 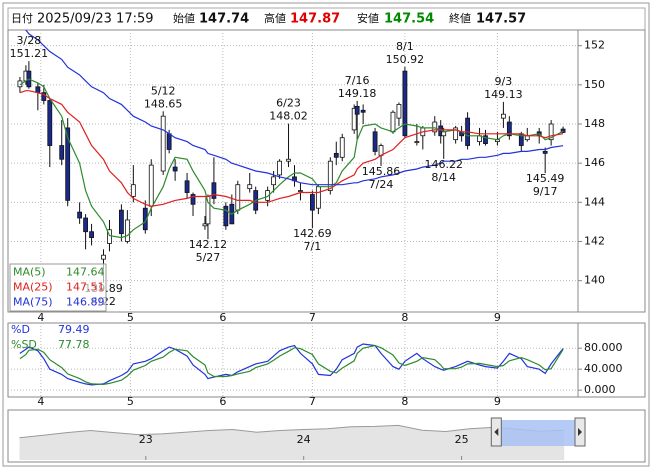 What do you see at coordinates (545, 191) in the screenshot?
I see `annotation-date: 9/17` at bounding box center [545, 191].